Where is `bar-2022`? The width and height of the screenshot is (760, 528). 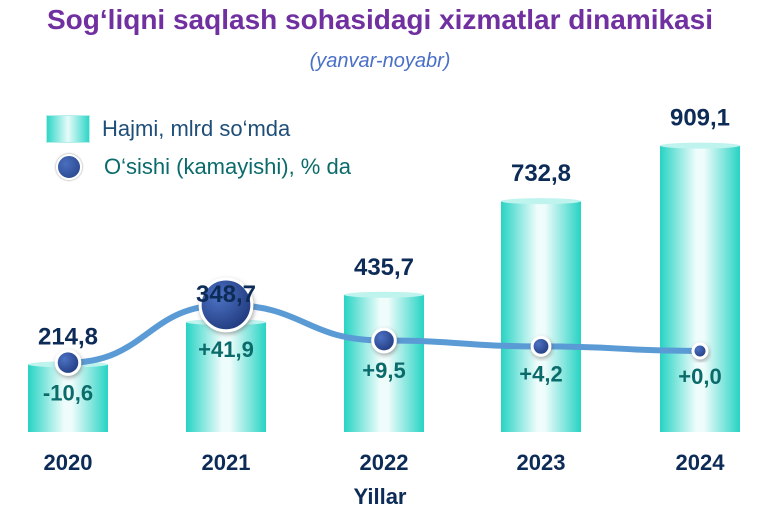
bar-2022 is located at coordinates (384, 363).